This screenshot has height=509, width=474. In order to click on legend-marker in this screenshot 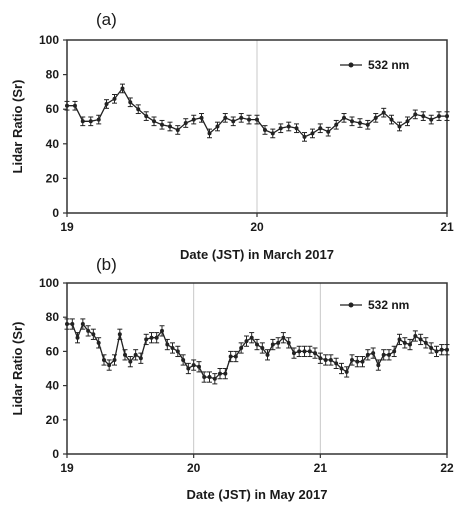, I will do `click(351, 305)`.